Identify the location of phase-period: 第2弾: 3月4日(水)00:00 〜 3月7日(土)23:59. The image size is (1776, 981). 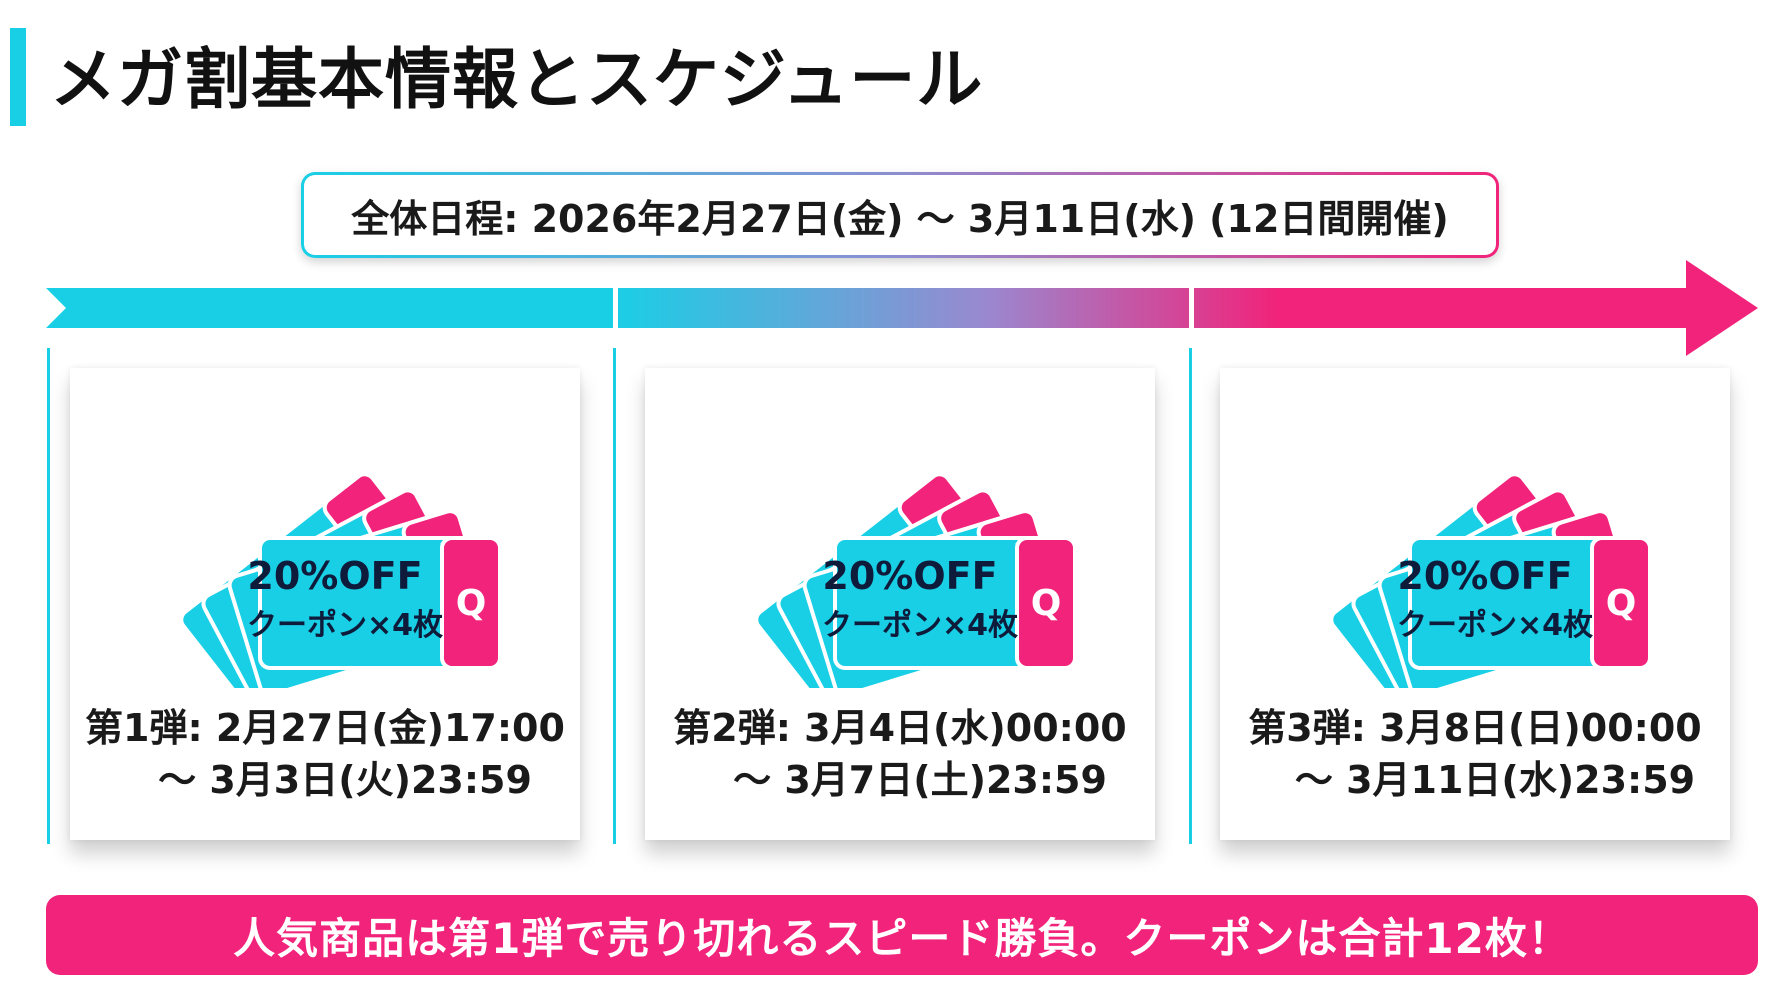
(900, 754).